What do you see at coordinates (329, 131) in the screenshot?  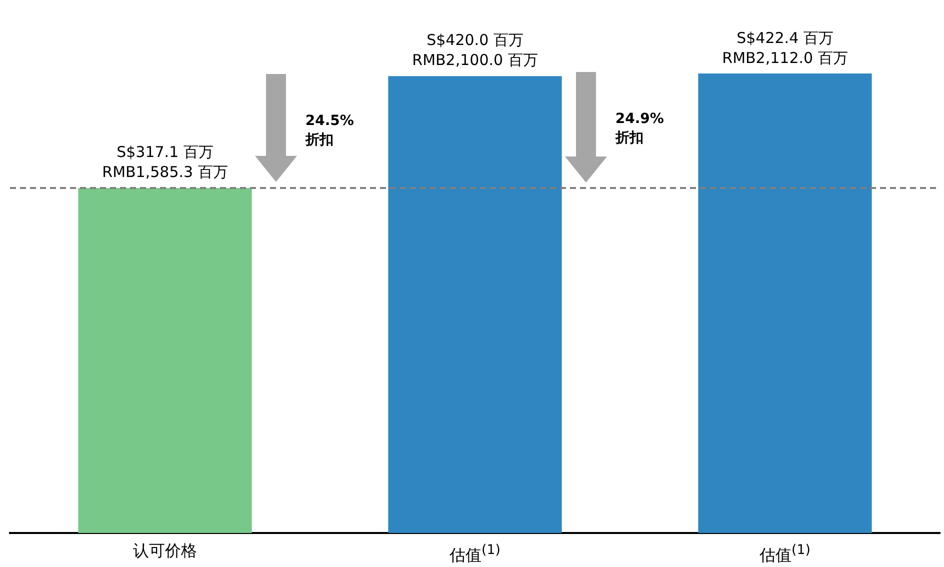 I see `annotation: 24.5% 折扣` at bounding box center [329, 131].